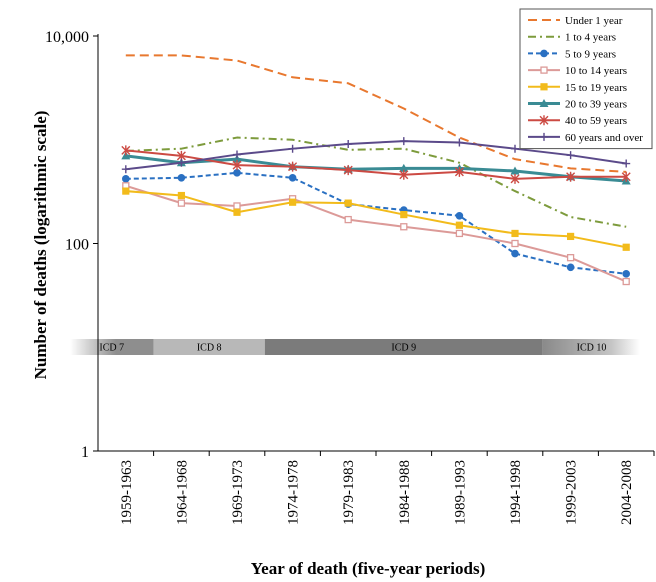  I want to click on icd-band: ICD 7 ICD 8 ICD 9 ICD 10, so click(355, 347).